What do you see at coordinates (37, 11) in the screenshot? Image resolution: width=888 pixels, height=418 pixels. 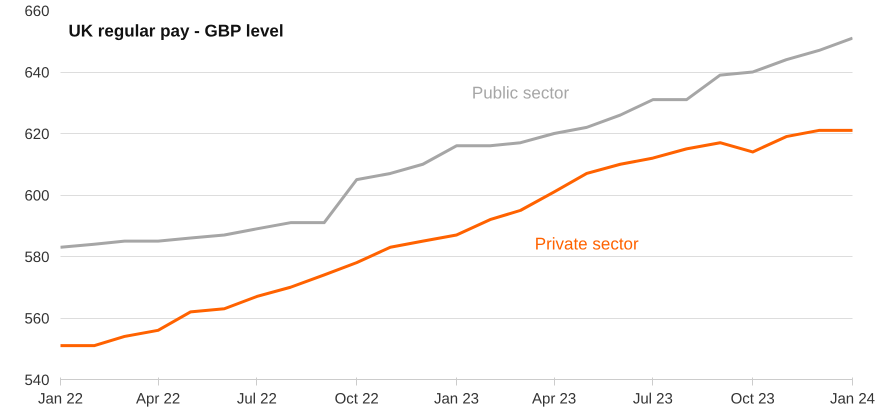 I see `y-tick-label: 660` at bounding box center [37, 11].